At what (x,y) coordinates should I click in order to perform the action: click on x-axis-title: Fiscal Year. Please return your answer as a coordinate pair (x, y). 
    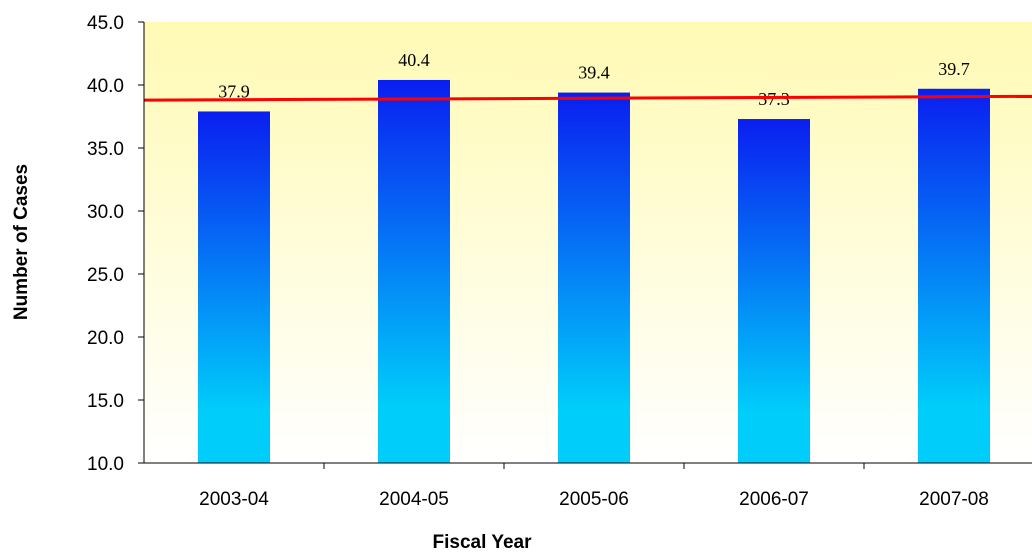
    Looking at the image, I should click on (483, 542).